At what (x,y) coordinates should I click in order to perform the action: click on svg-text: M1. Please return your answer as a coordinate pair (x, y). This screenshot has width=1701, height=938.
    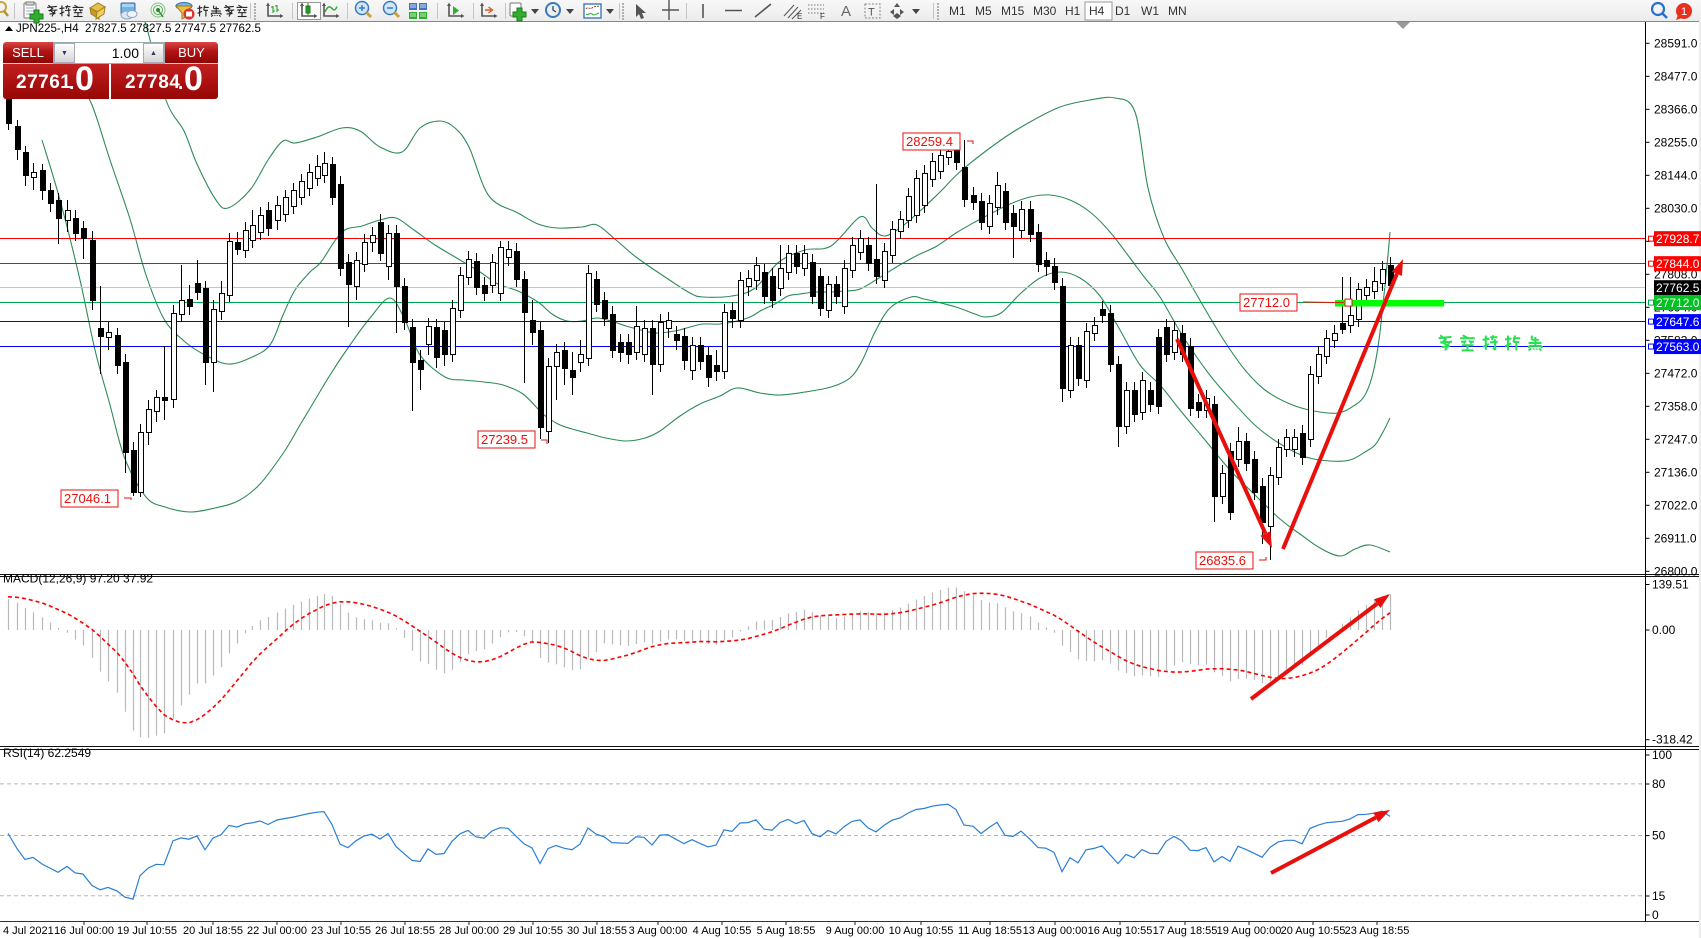
    Looking at the image, I should click on (957, 11).